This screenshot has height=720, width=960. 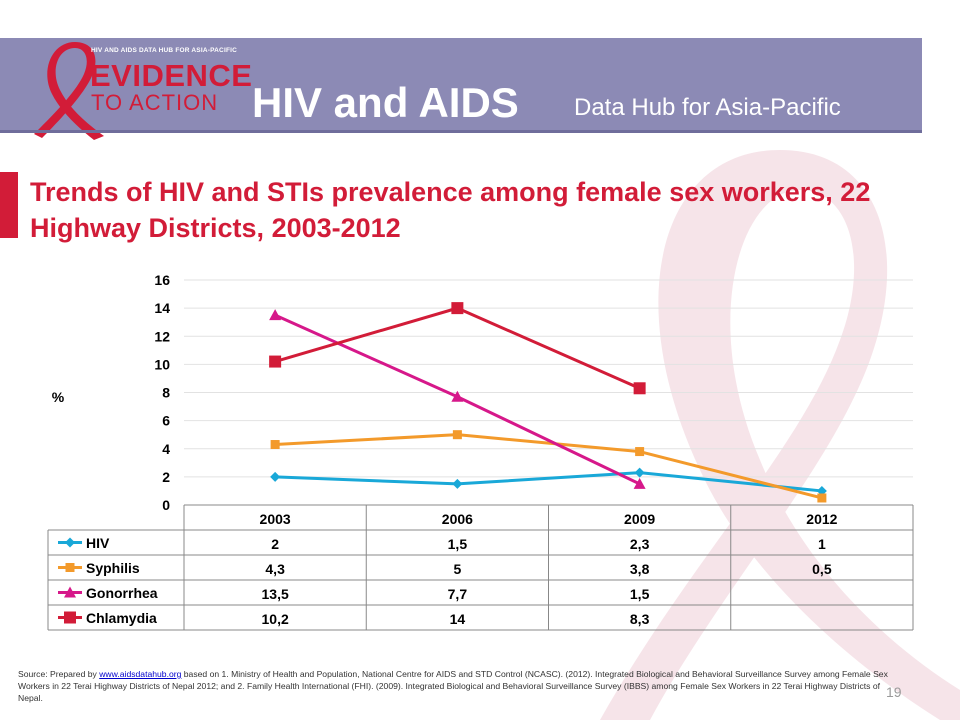 What do you see at coordinates (640, 544) in the screenshot?
I see `table-cell-hiv: 2,3` at bounding box center [640, 544].